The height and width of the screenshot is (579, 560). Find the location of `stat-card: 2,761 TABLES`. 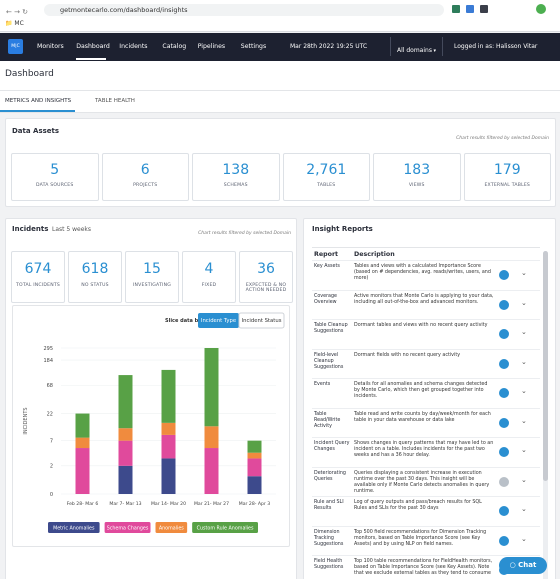

stat-card: 2,761 TABLES is located at coordinates (326, 177).